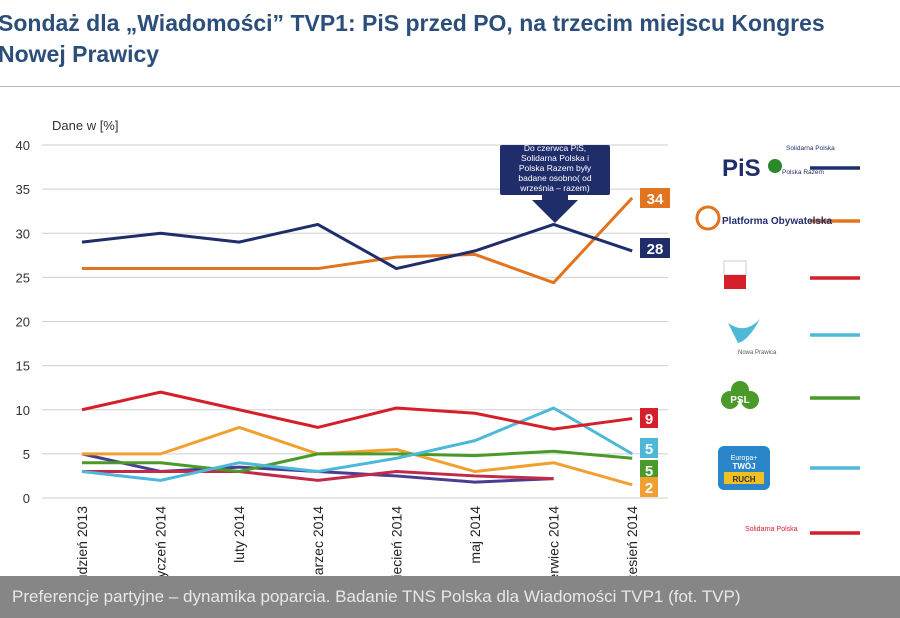 This screenshot has height=618, width=900. What do you see at coordinates (743, 479) in the screenshot?
I see `svg-text: RUCH` at bounding box center [743, 479].